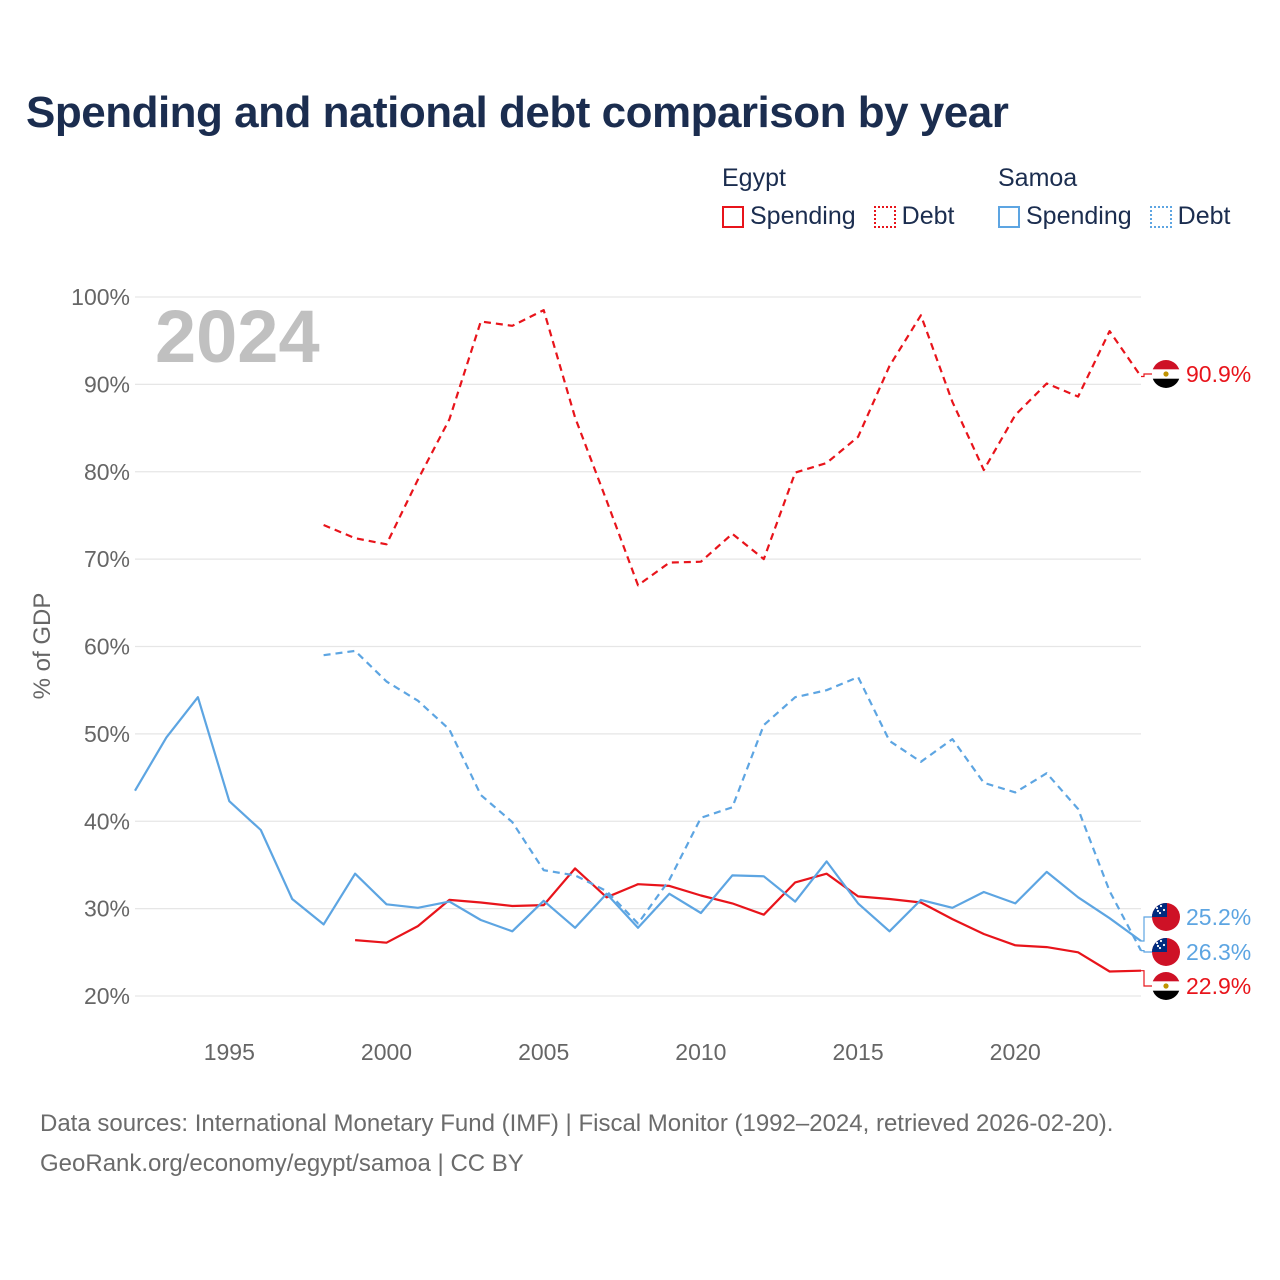  Describe the element at coordinates (107, 647) in the screenshot. I see `y-tick-label: 60%` at that location.